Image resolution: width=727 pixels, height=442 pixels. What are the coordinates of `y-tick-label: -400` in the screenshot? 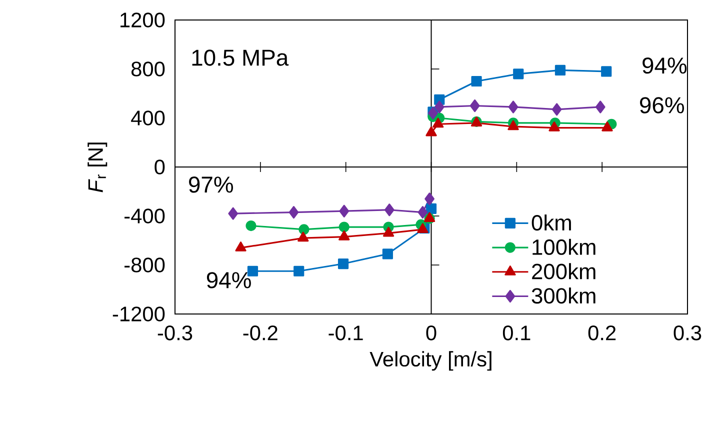 It's located at (144, 216).